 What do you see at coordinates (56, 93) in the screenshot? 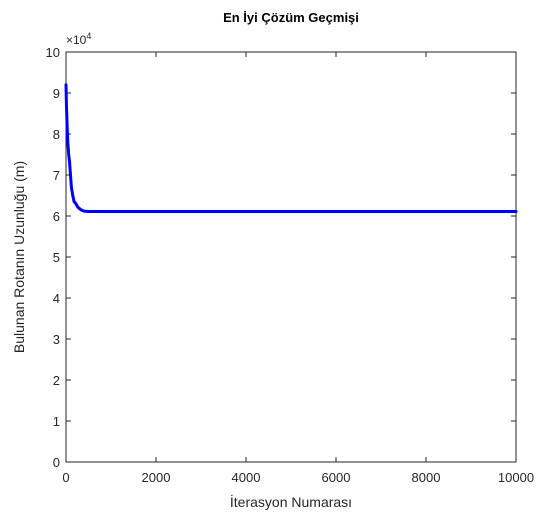
I see `y-tick-label: 9` at bounding box center [56, 93].